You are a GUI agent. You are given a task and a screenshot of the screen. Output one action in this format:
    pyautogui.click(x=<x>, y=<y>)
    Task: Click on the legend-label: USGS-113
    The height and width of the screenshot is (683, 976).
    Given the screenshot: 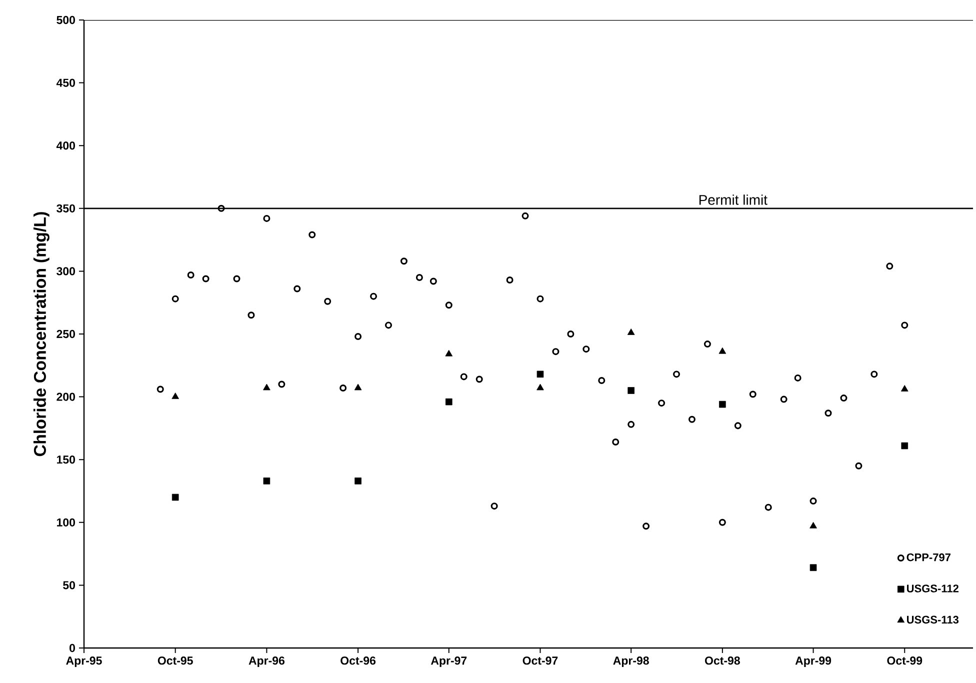 What is the action you would take?
    pyautogui.click(x=933, y=620)
    